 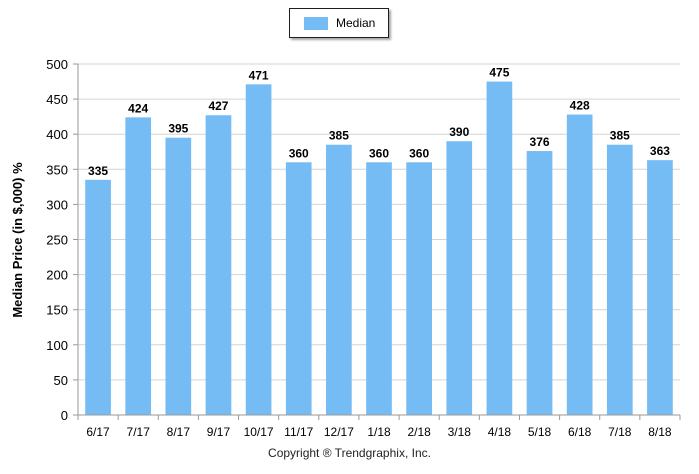 What do you see at coordinates (660, 432) in the screenshot?
I see `x-tick-label: 8/18` at bounding box center [660, 432].